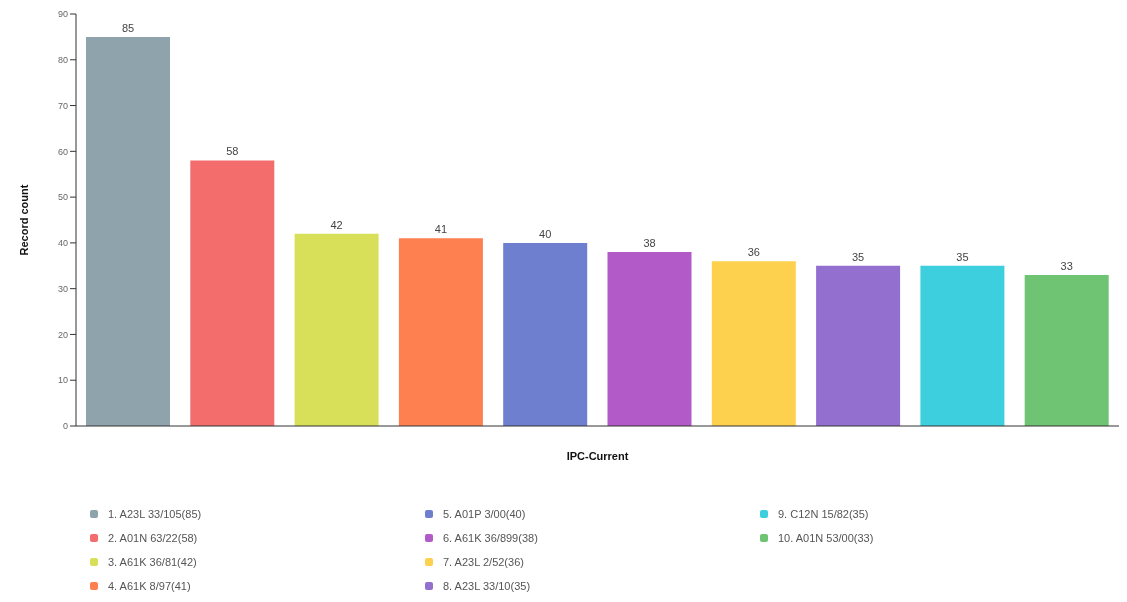 The height and width of the screenshot is (602, 1127). I want to click on y-tick-label: 90, so click(62, 14).